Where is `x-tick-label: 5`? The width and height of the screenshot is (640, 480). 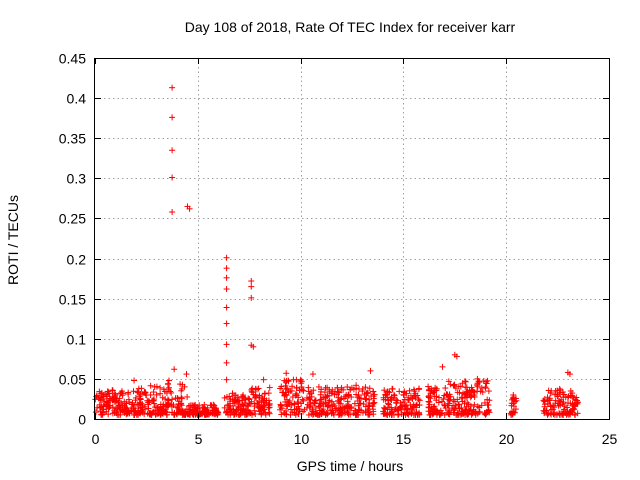 x-tick-label: 5 is located at coordinates (199, 439).